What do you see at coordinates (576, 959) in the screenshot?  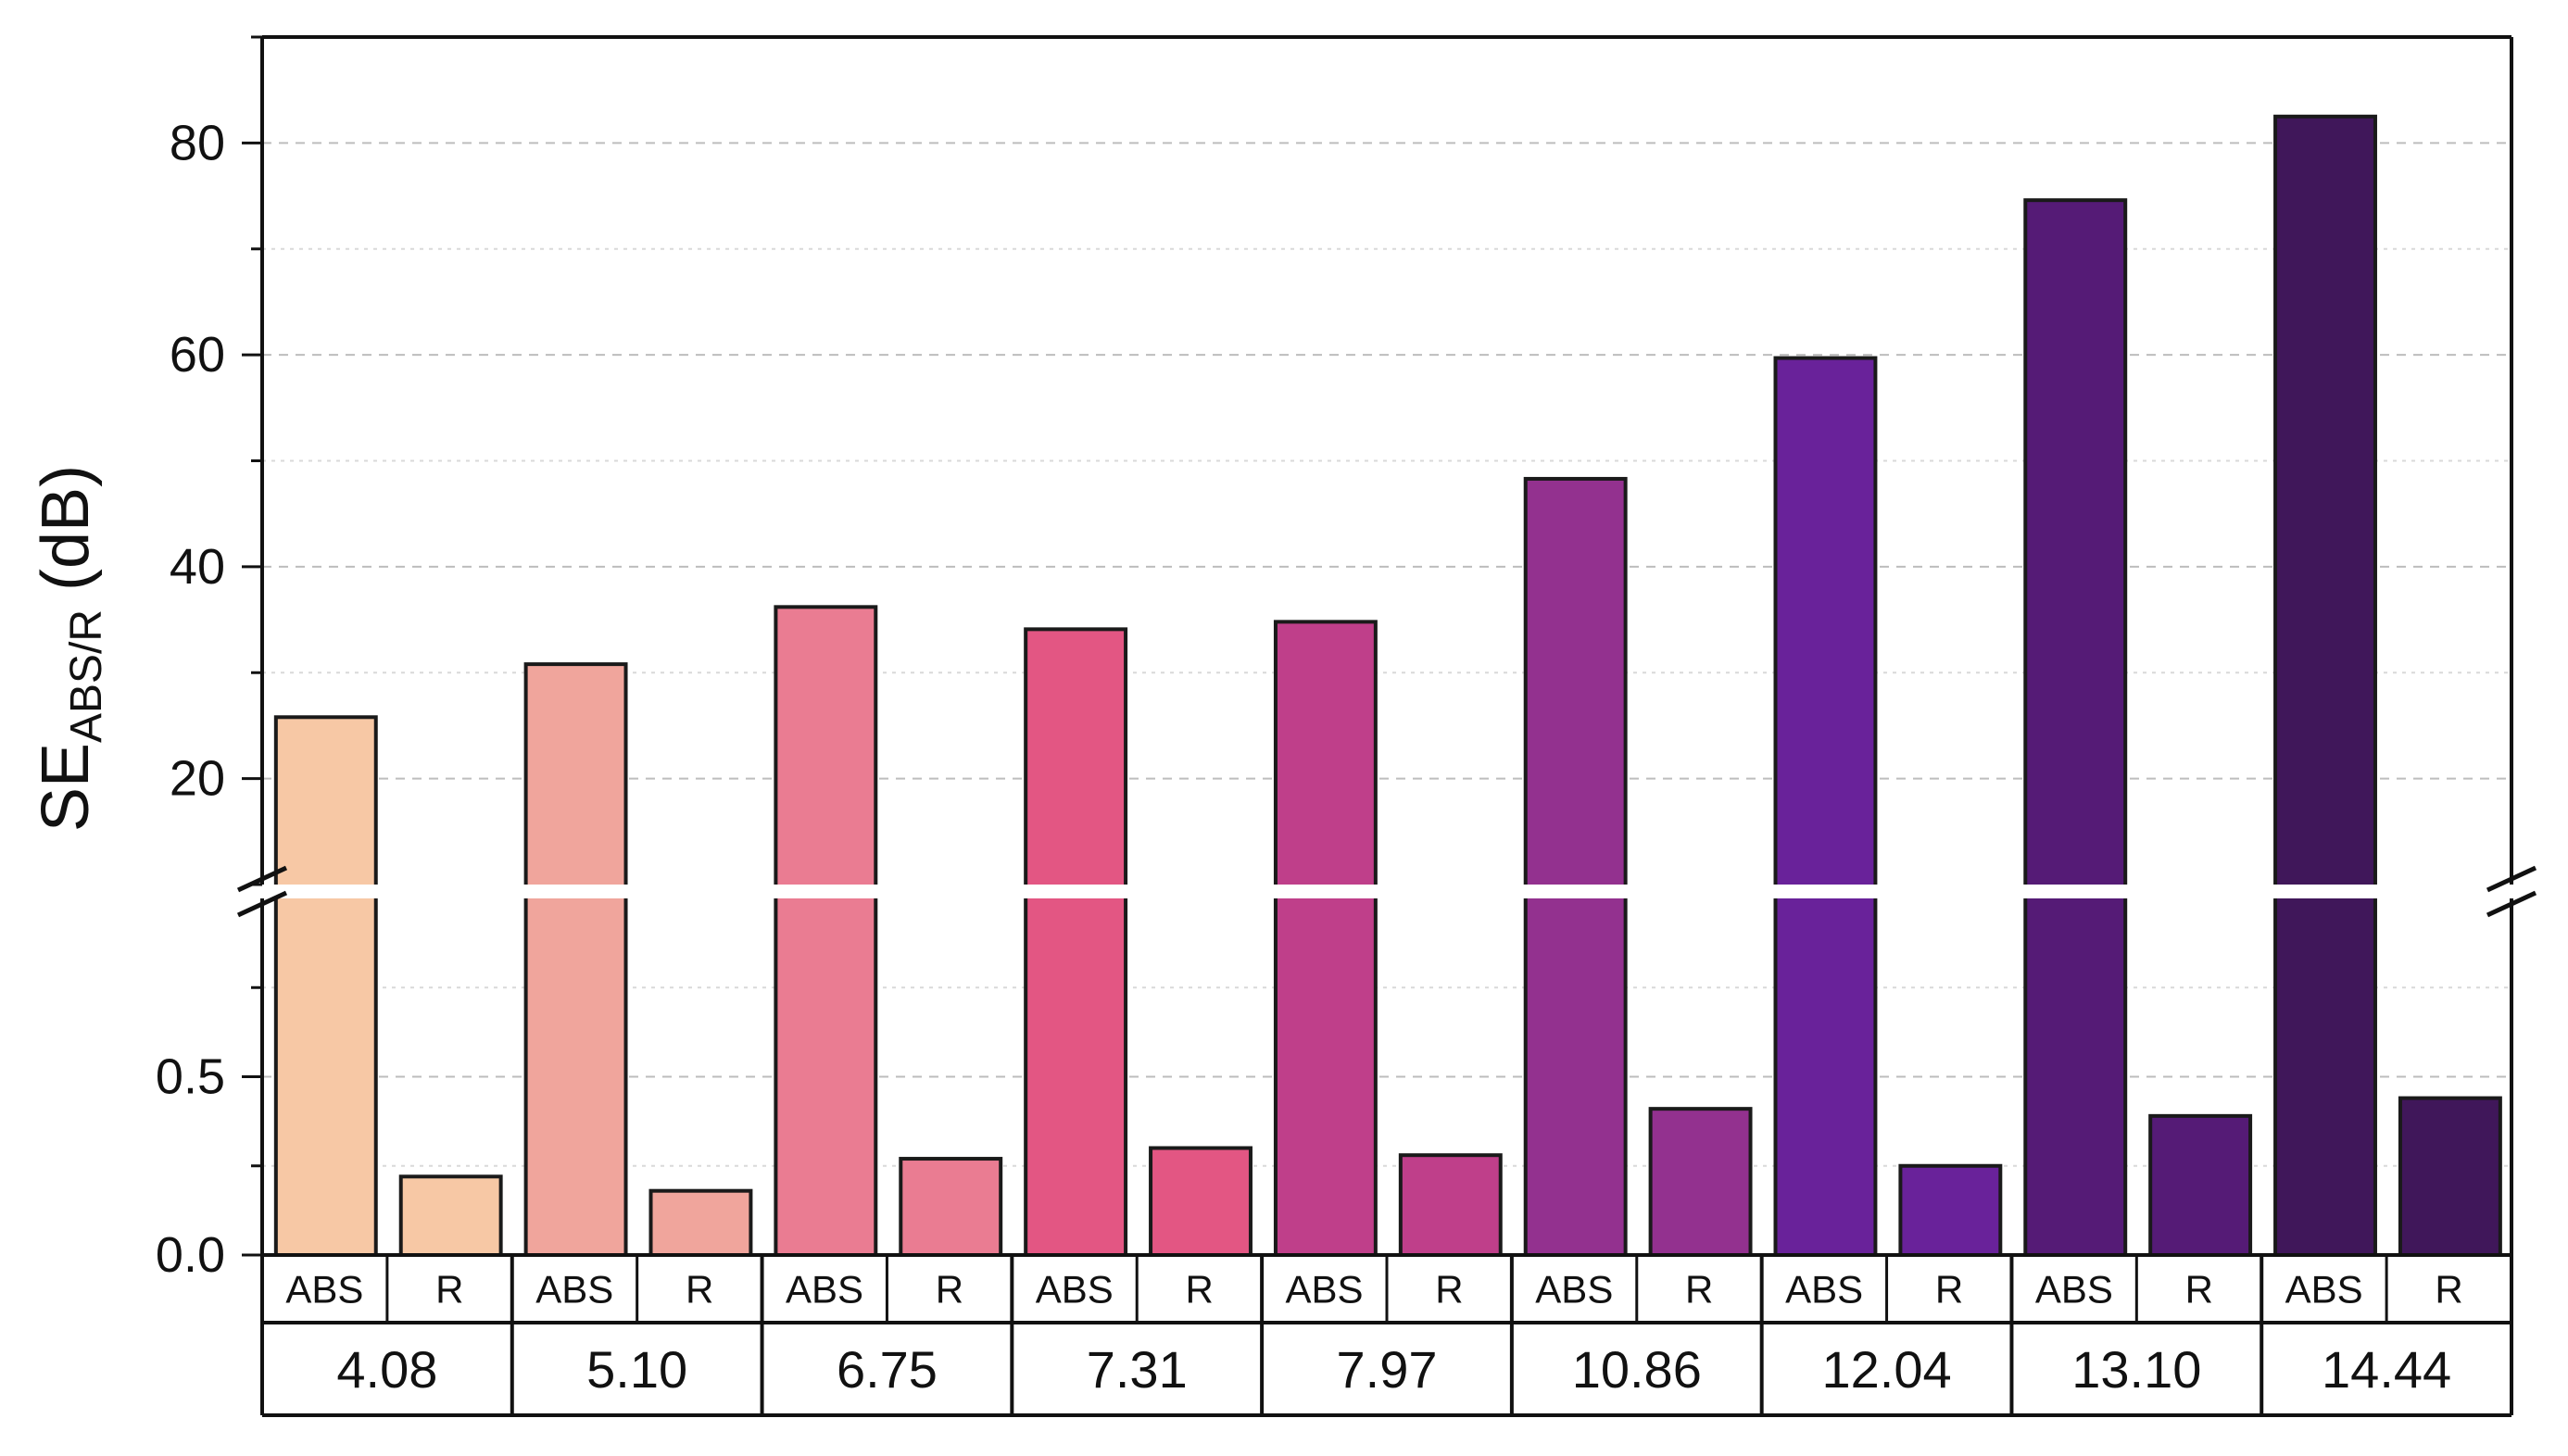 I see `bar-abs-5.10` at bounding box center [576, 959].